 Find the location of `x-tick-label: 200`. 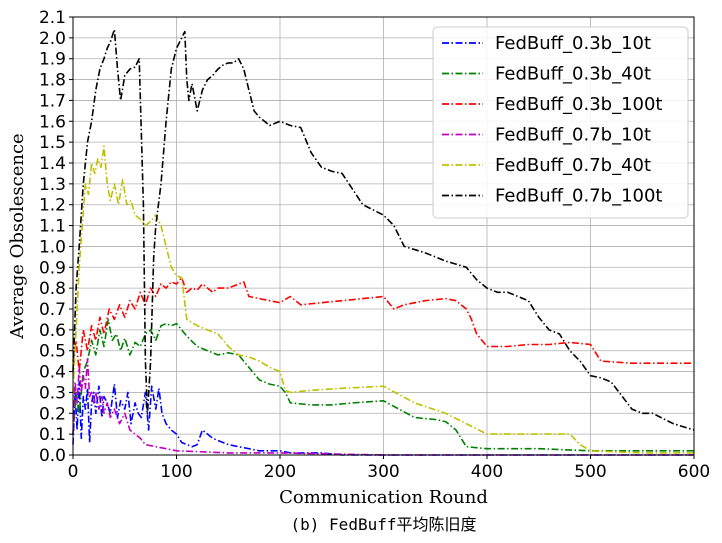

x-tick-label: 200 is located at coordinates (280, 472).